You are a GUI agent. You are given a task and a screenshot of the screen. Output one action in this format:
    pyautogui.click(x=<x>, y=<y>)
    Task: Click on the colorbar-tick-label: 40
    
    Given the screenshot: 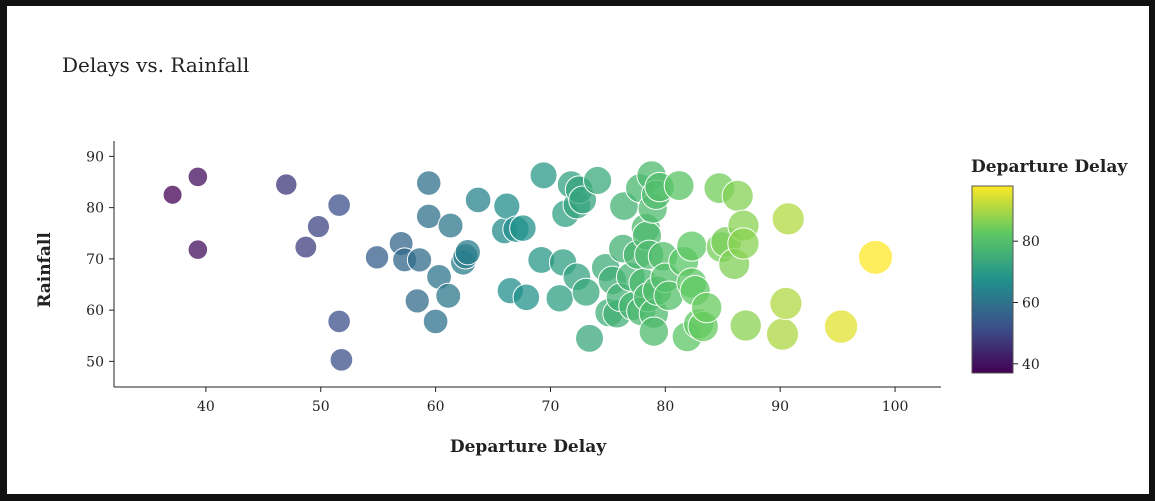 What is the action you would take?
    pyautogui.click(x=1031, y=365)
    